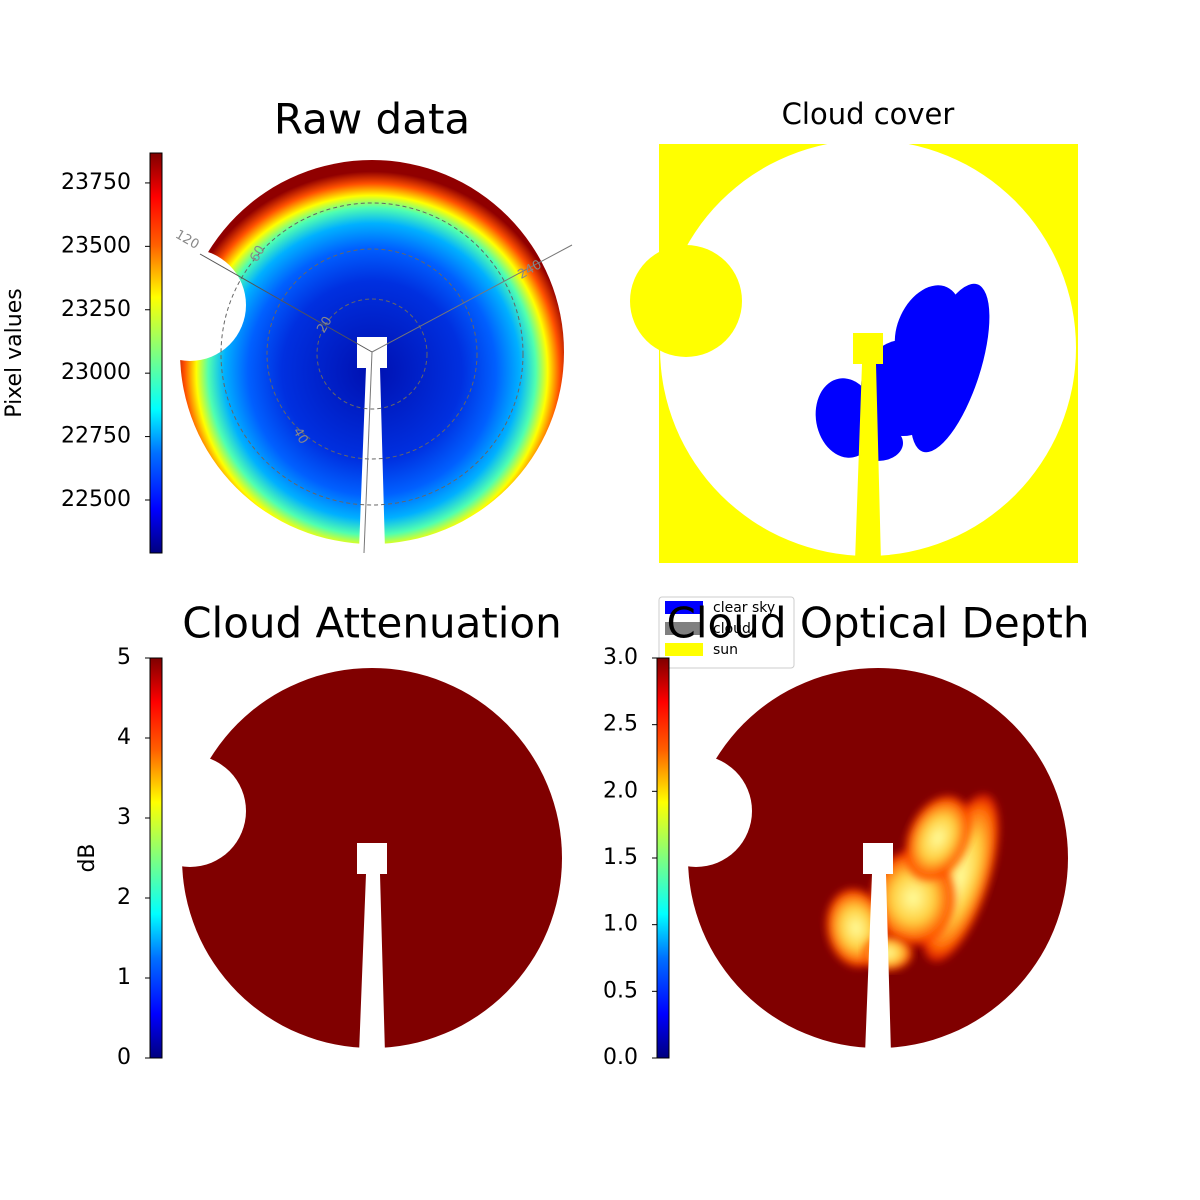 This screenshot has height=1200, width=1200. What do you see at coordinates (14, 352) in the screenshot?
I see `colorbar-label: Pixel values` at bounding box center [14, 352].